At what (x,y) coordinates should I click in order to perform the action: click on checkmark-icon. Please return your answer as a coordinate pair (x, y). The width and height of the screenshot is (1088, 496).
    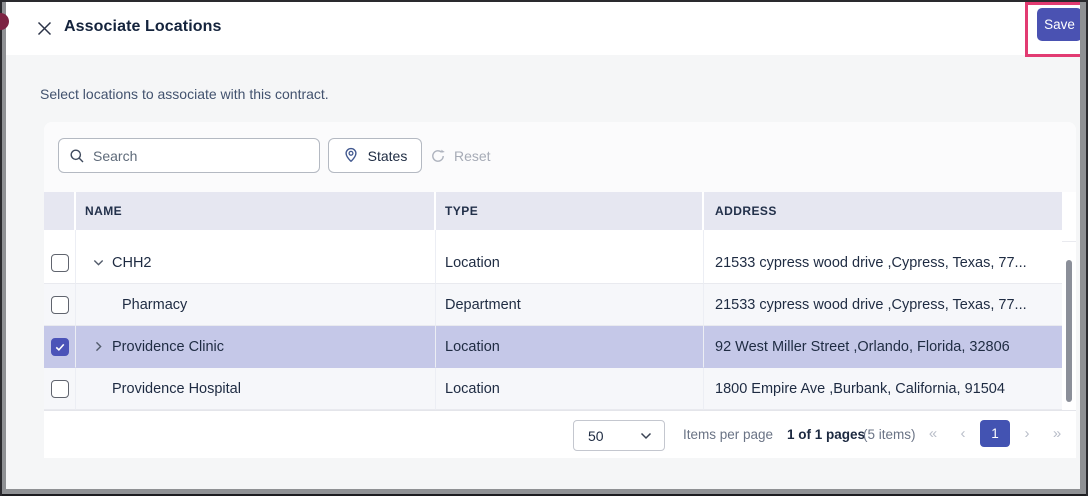
    Looking at the image, I should click on (59, 347).